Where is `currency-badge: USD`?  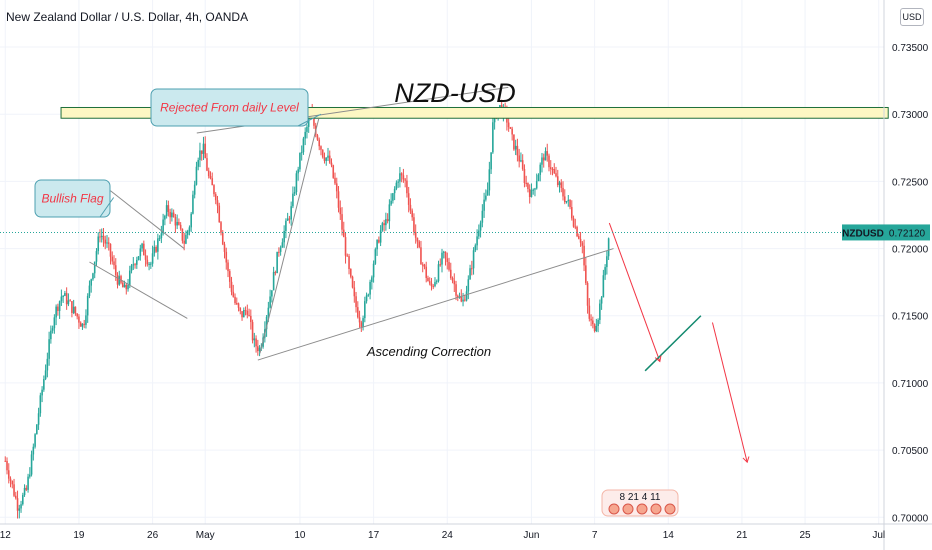 currency-badge: USD is located at coordinates (912, 17).